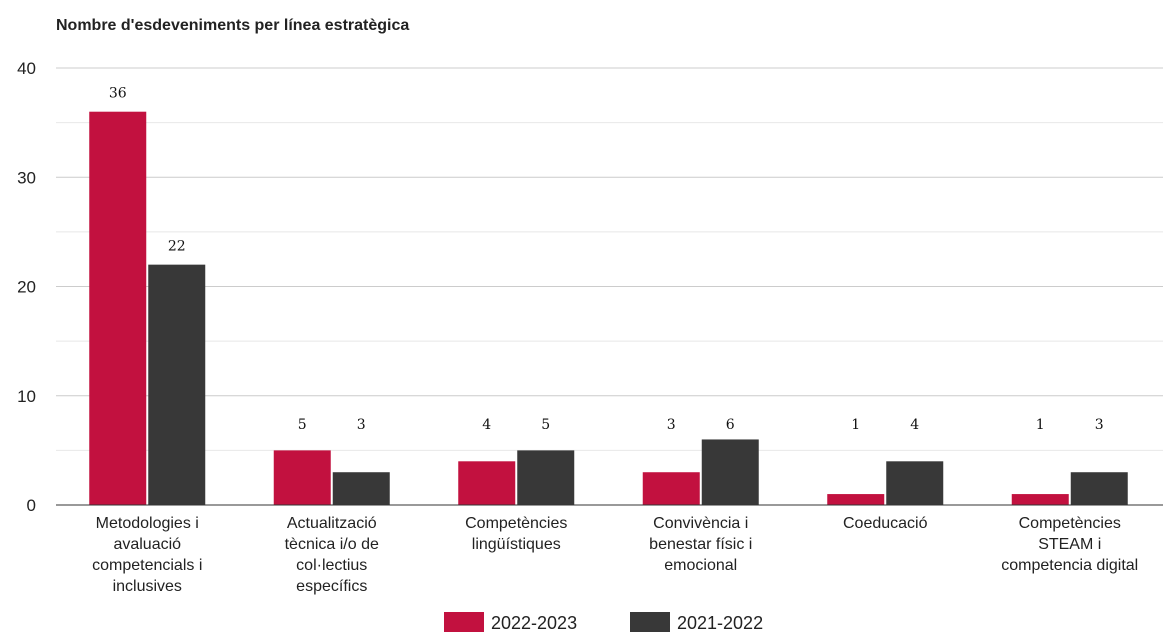  I want to click on x-tick-label: emocional, so click(700, 565).